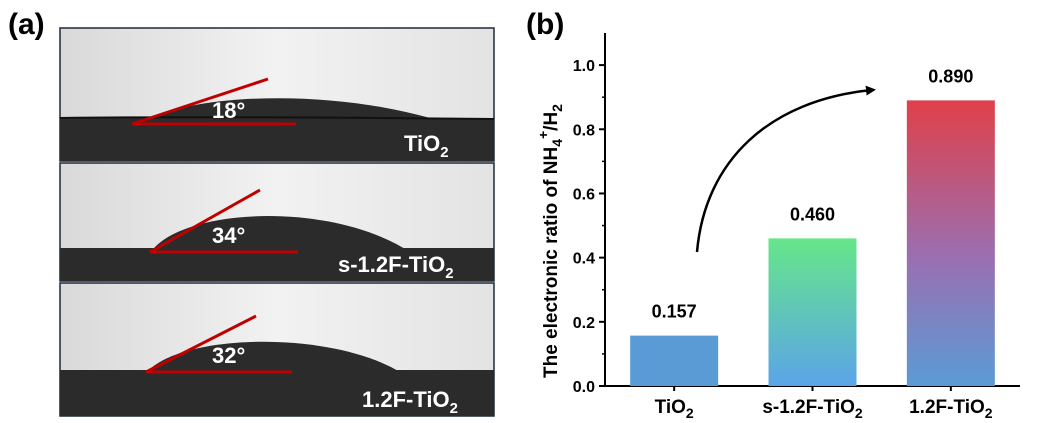  Describe the element at coordinates (396, 267) in the screenshot. I see `sample-label: s-1.2F-TiO2` at that location.